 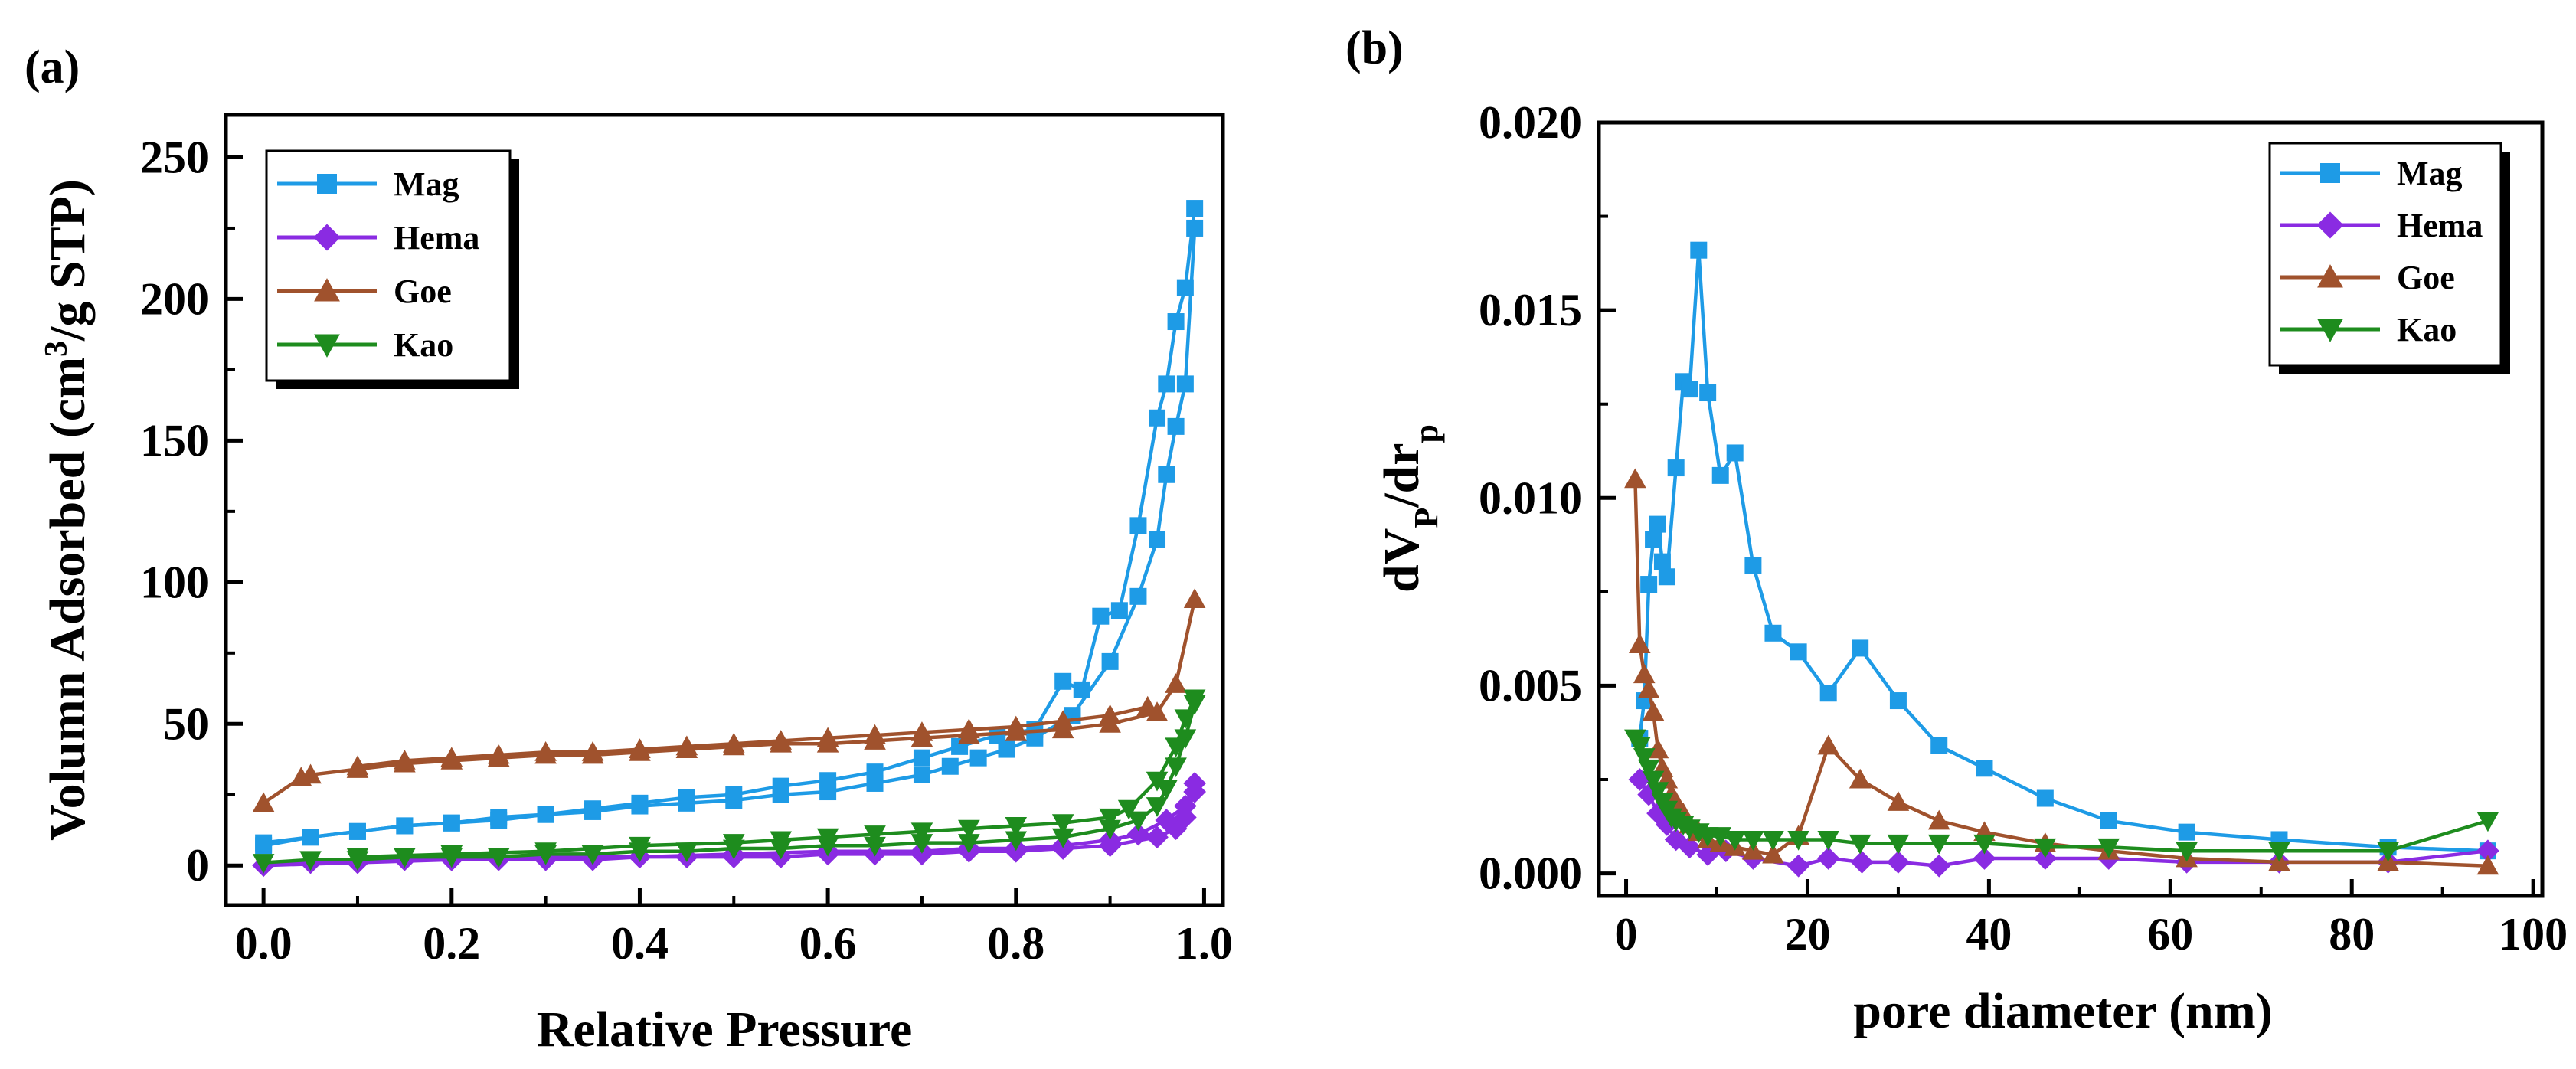 I want to click on y-tick-label: 0.005, so click(x=1530, y=685).